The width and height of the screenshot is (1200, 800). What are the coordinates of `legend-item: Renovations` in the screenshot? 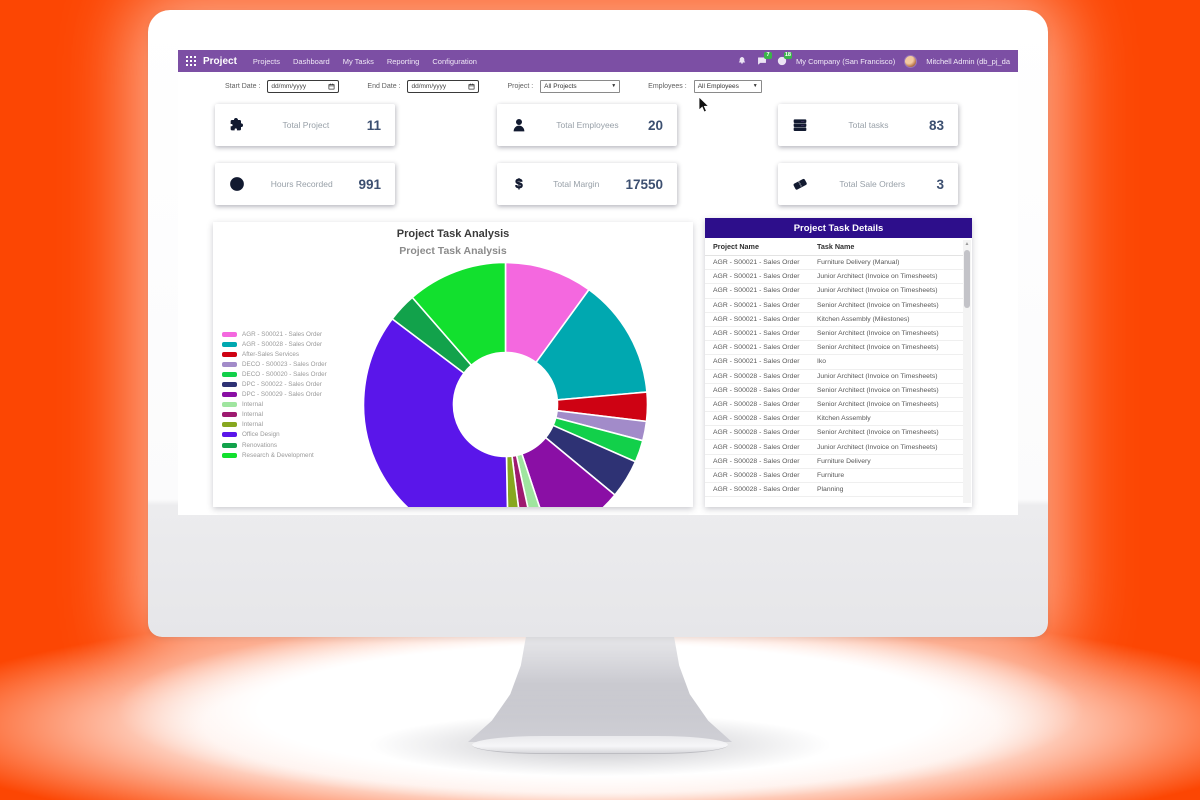 It's located at (274, 445).